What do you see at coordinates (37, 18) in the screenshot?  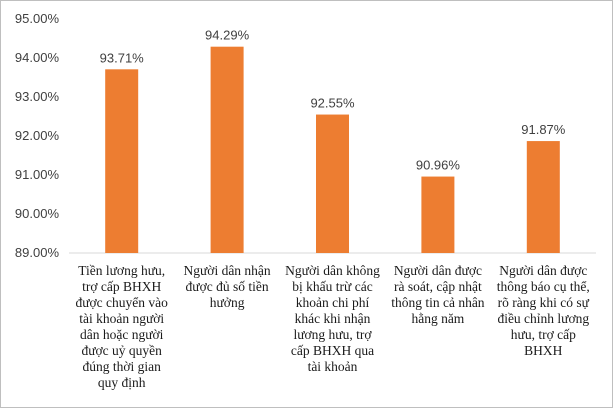 I see `y-tick-label: 95.00%` at bounding box center [37, 18].